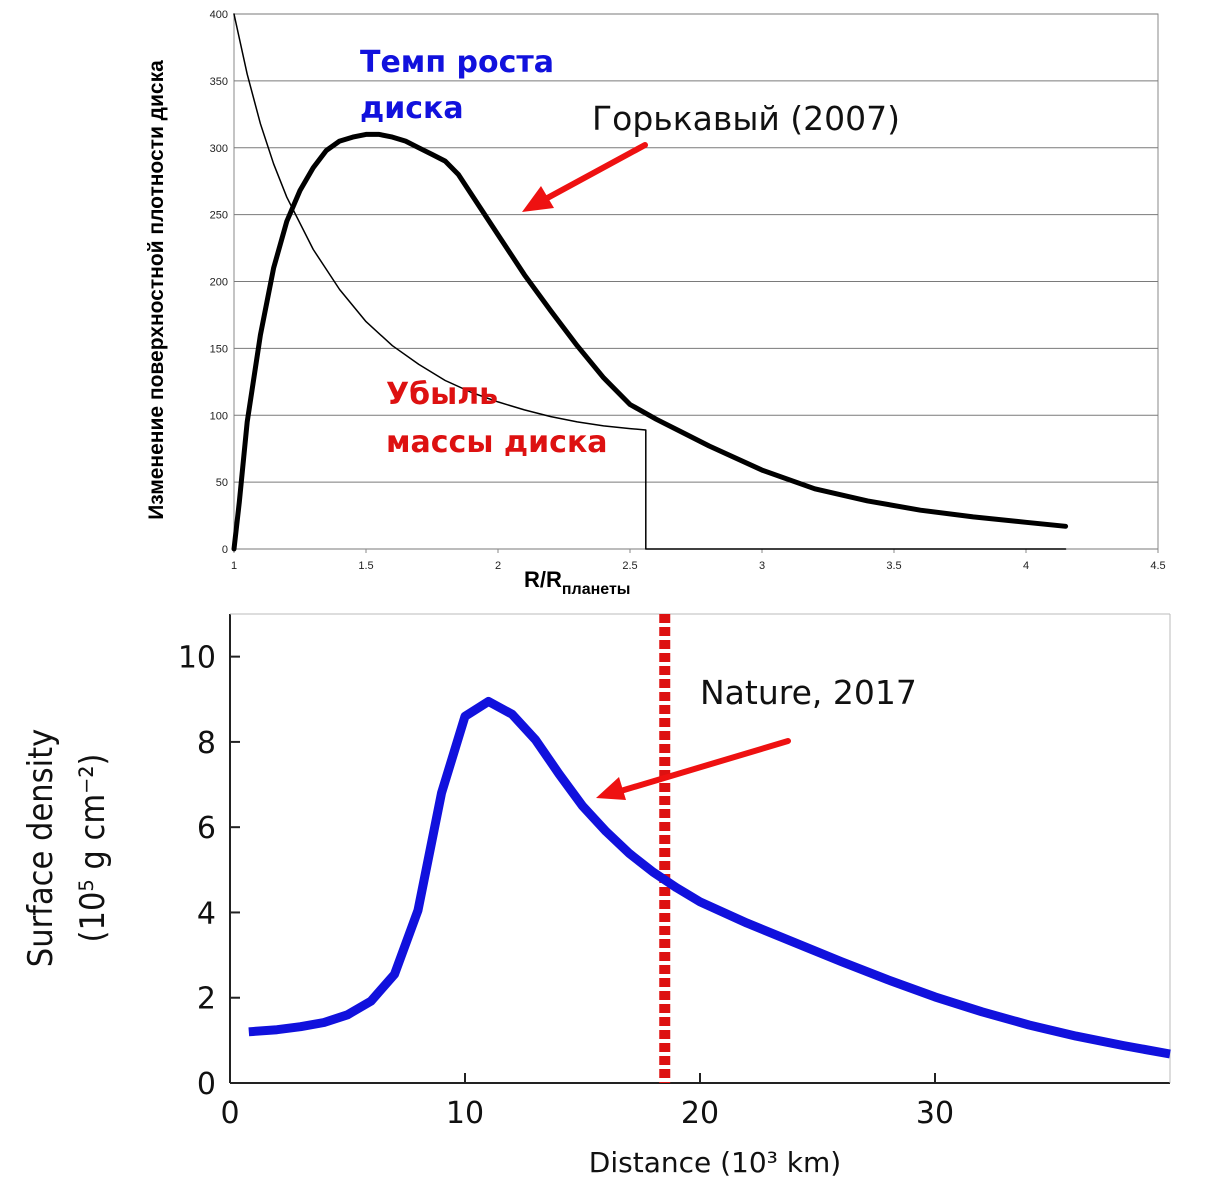 This screenshot has width=1232, height=1184. What do you see at coordinates (808, 692) in the screenshot?
I see `bottom-reference-label: Nature, 2017` at bounding box center [808, 692].